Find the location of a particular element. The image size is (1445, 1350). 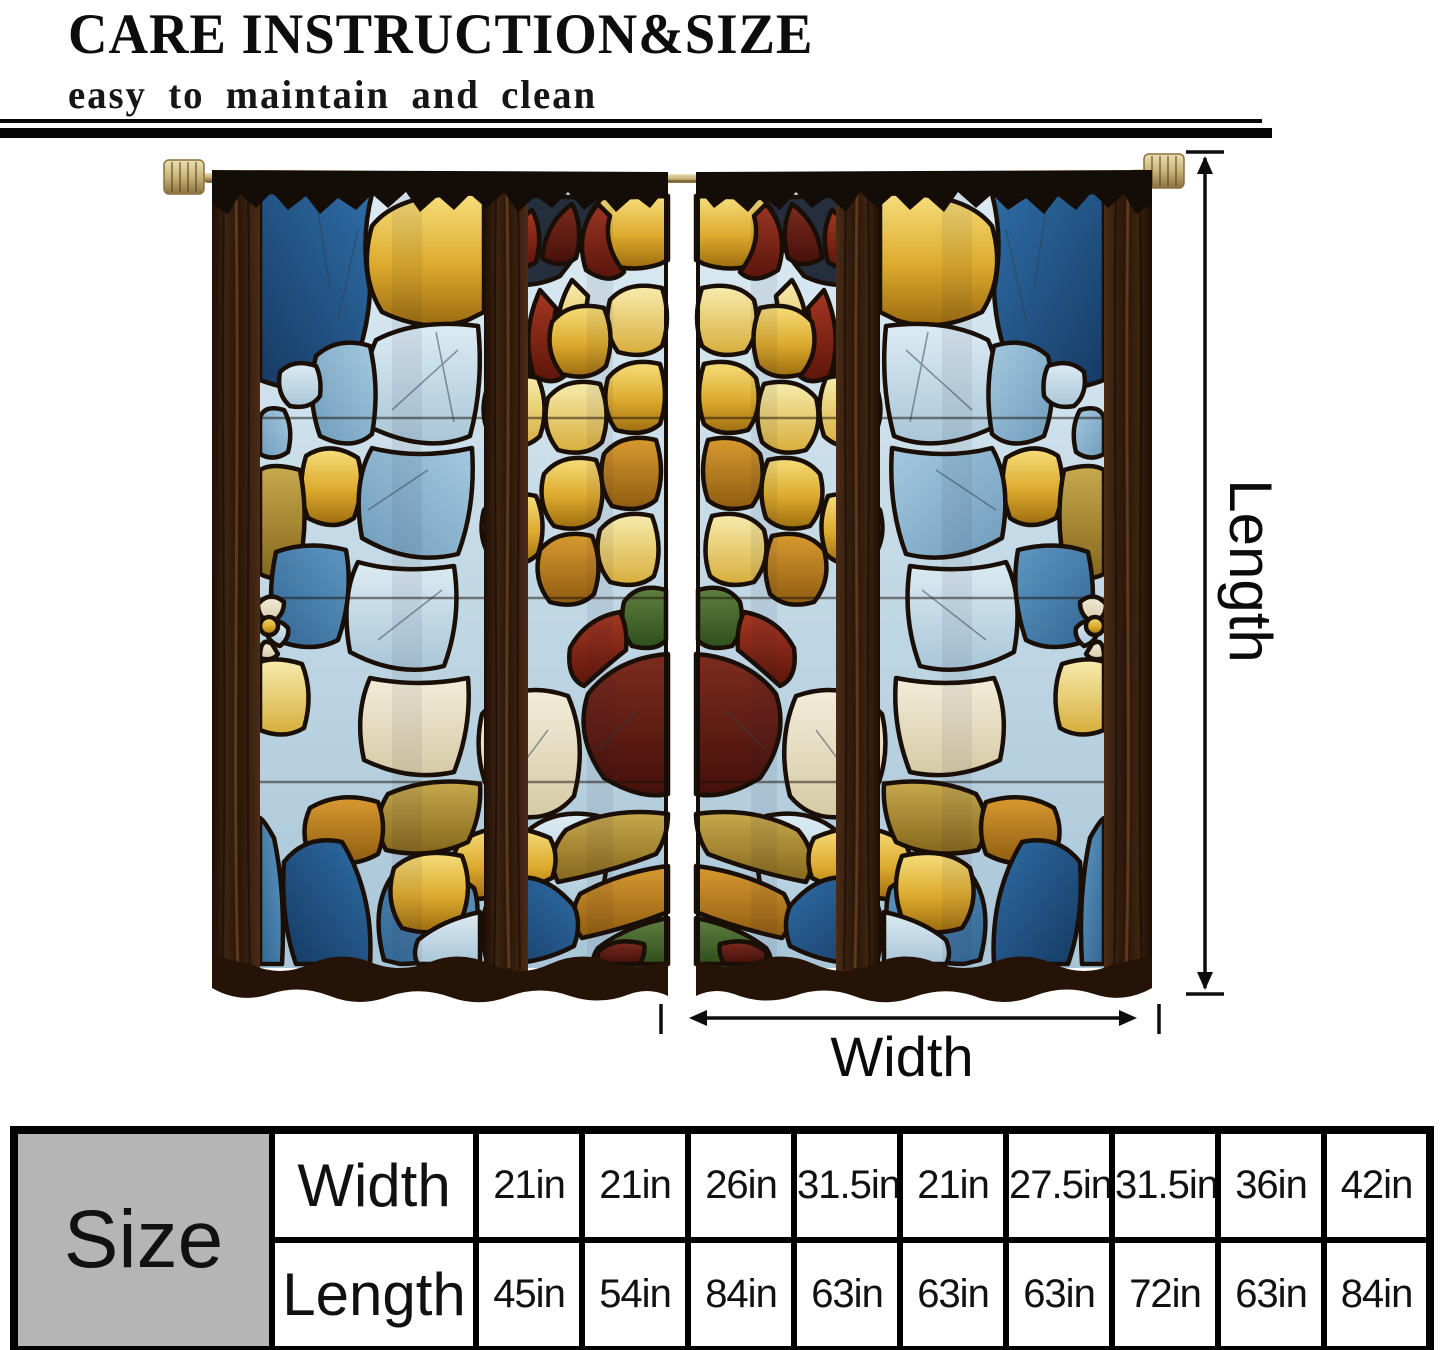

length-value-6: 63in is located at coordinates (1059, 1293).